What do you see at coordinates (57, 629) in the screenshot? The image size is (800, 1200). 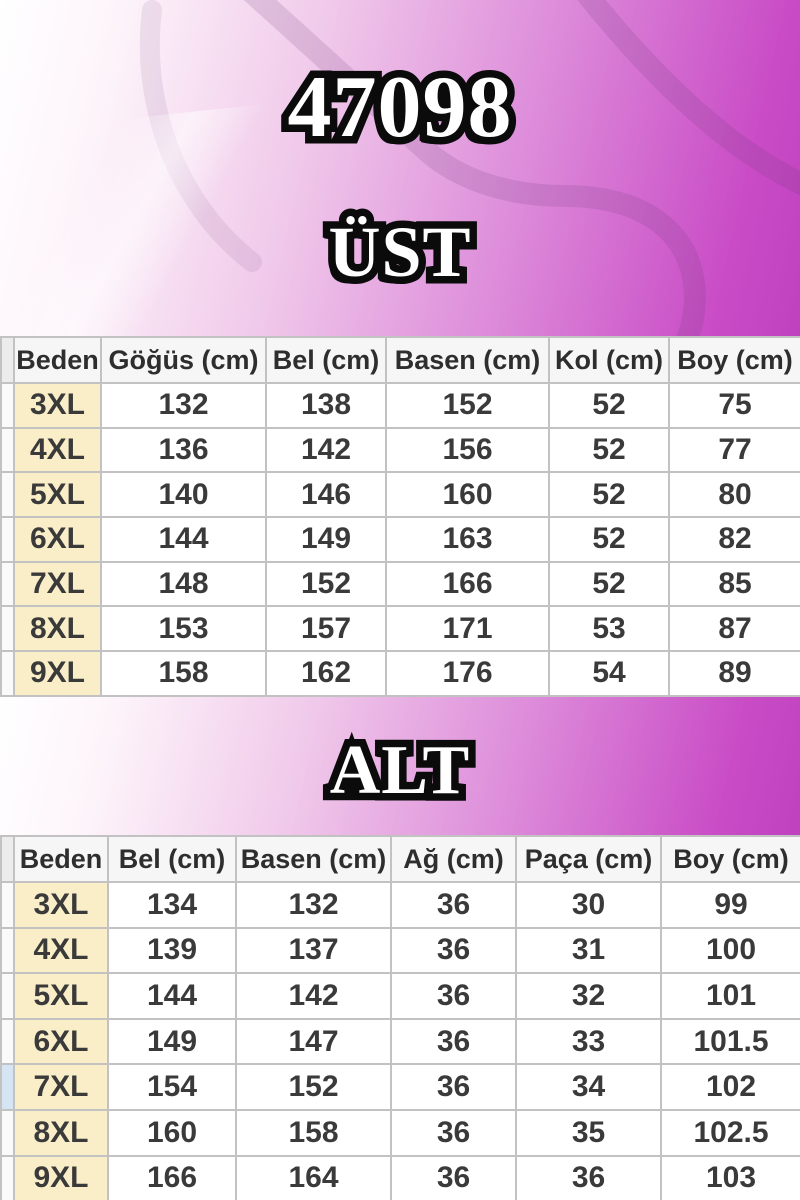 I see `size-label-cell: 8XL` at bounding box center [57, 629].